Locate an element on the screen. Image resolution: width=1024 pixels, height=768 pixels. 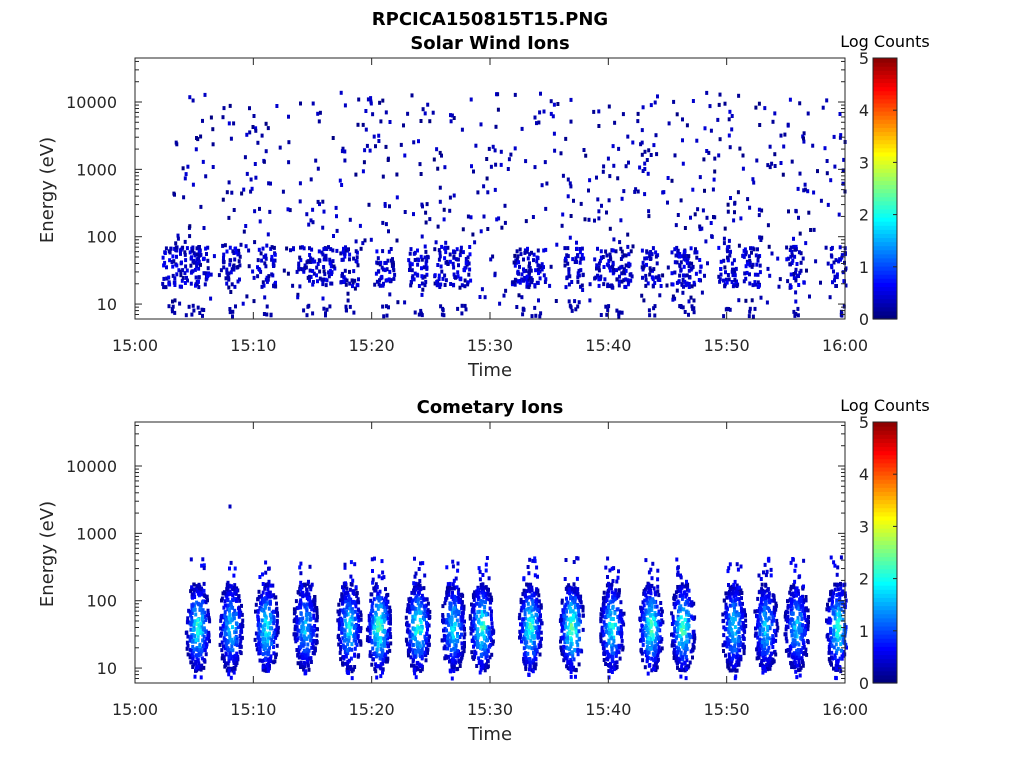
y-tick-label: 100 is located at coordinates (101, 237).